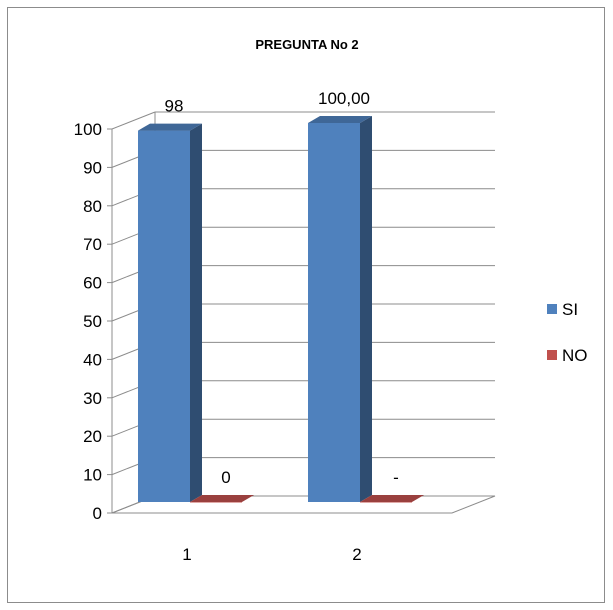  I want to click on y-tick-label: 0, so click(97, 513).